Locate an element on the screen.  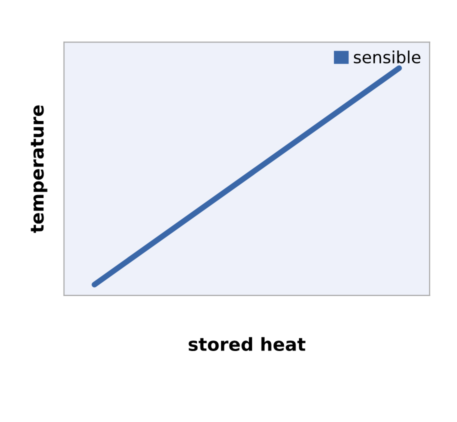
y-axis-title: temperature is located at coordinates (39, 169).